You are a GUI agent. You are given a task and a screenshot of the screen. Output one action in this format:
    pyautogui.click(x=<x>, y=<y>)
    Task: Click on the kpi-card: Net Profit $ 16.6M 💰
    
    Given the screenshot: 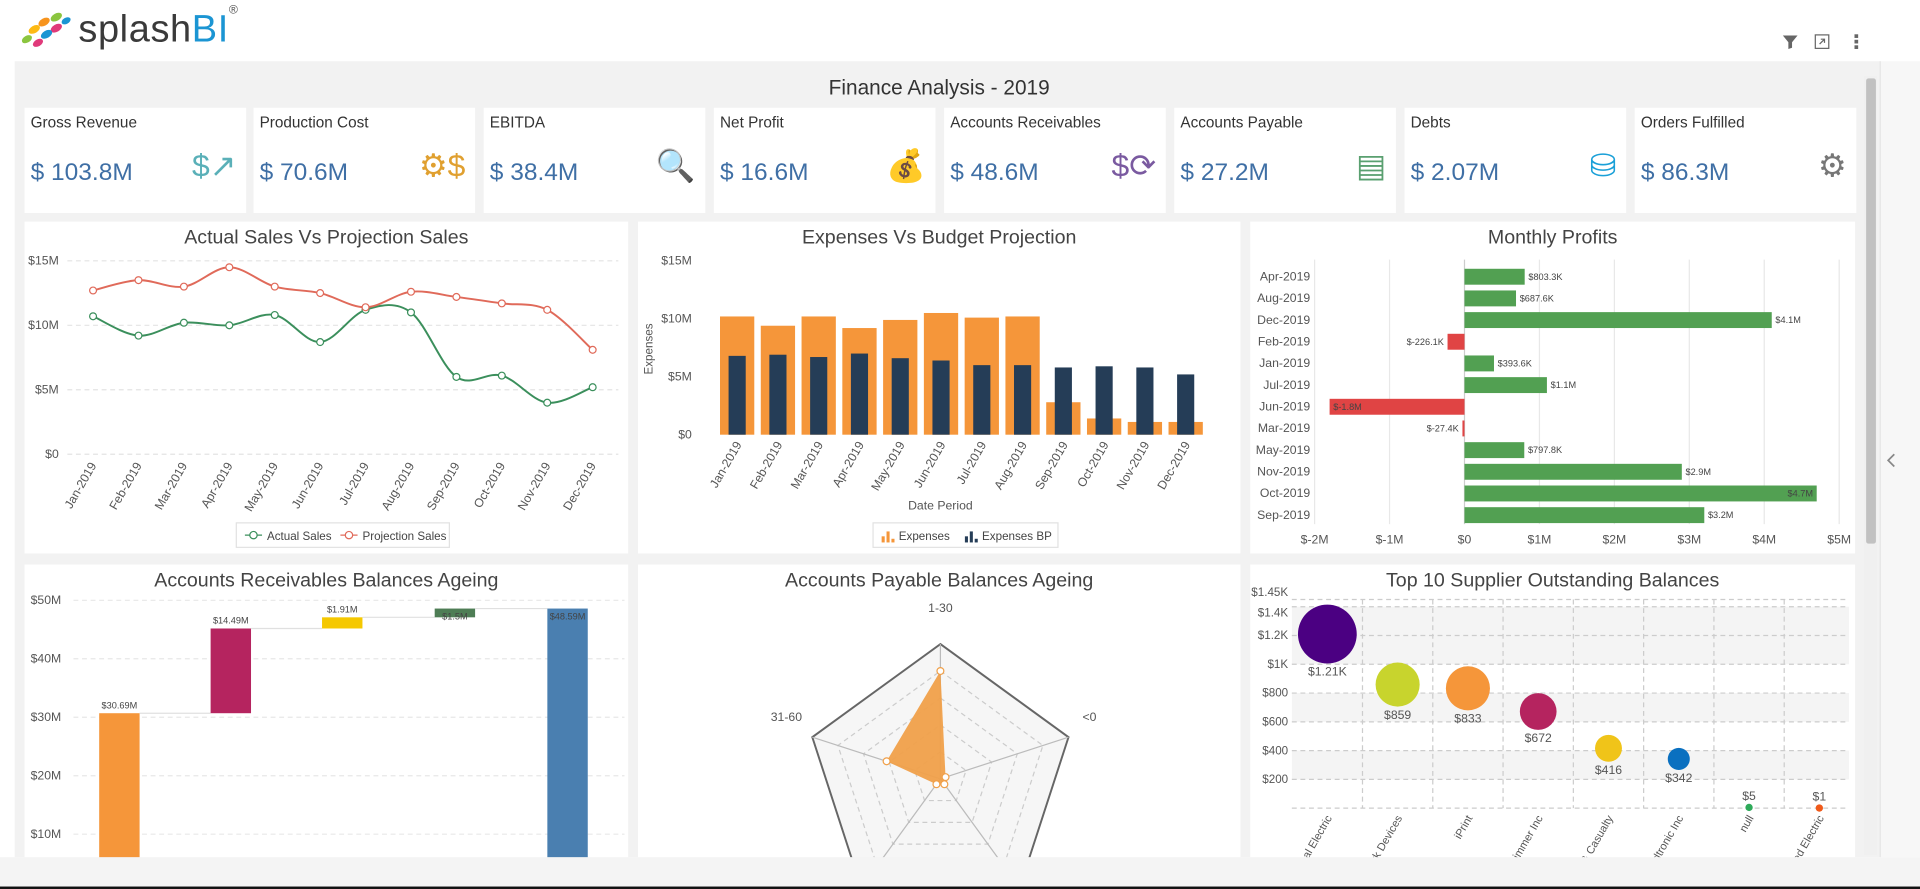 What is the action you would take?
    pyautogui.click(x=824, y=160)
    